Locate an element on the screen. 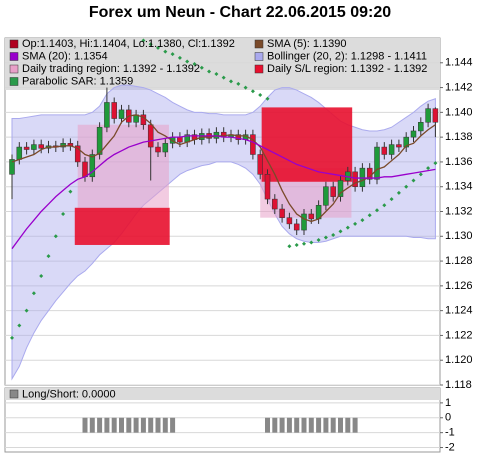 Image resolution: width=480 pixels, height=457 pixels. y-tick-label: 1.142 is located at coordinates (459, 87).